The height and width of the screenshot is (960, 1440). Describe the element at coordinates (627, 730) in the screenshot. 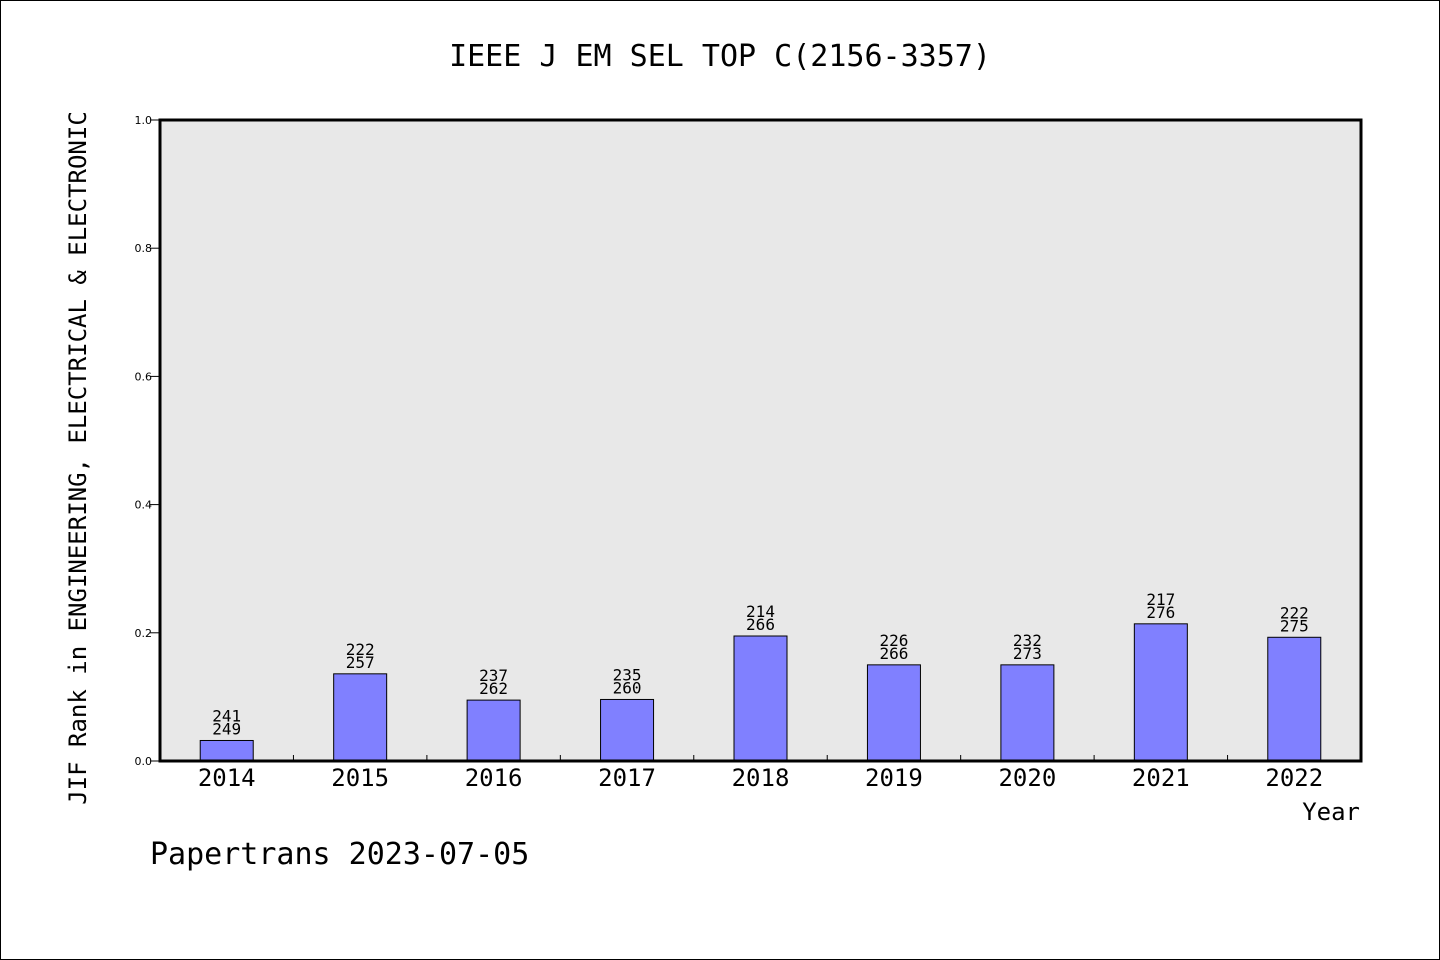

I see `bar-2017` at that location.